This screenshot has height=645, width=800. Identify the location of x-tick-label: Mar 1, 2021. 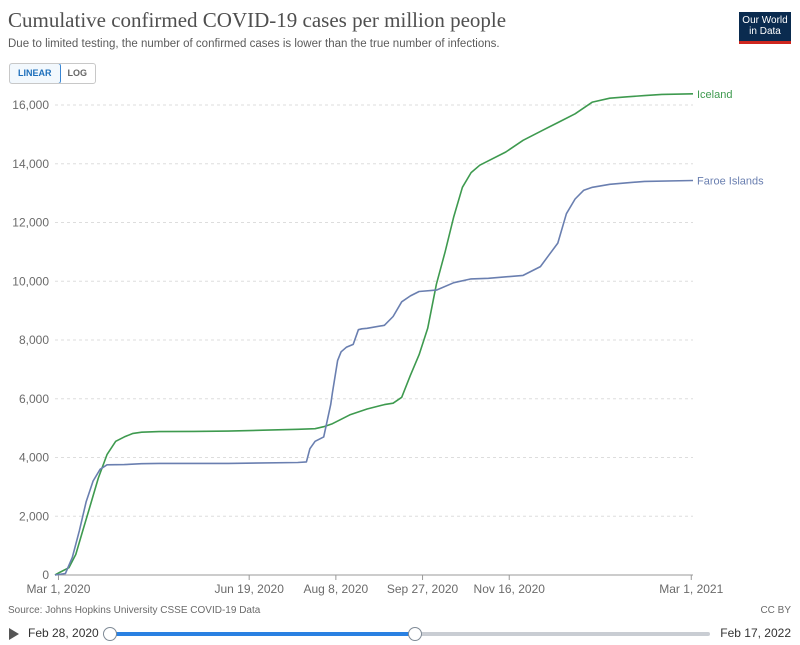
(691, 589).